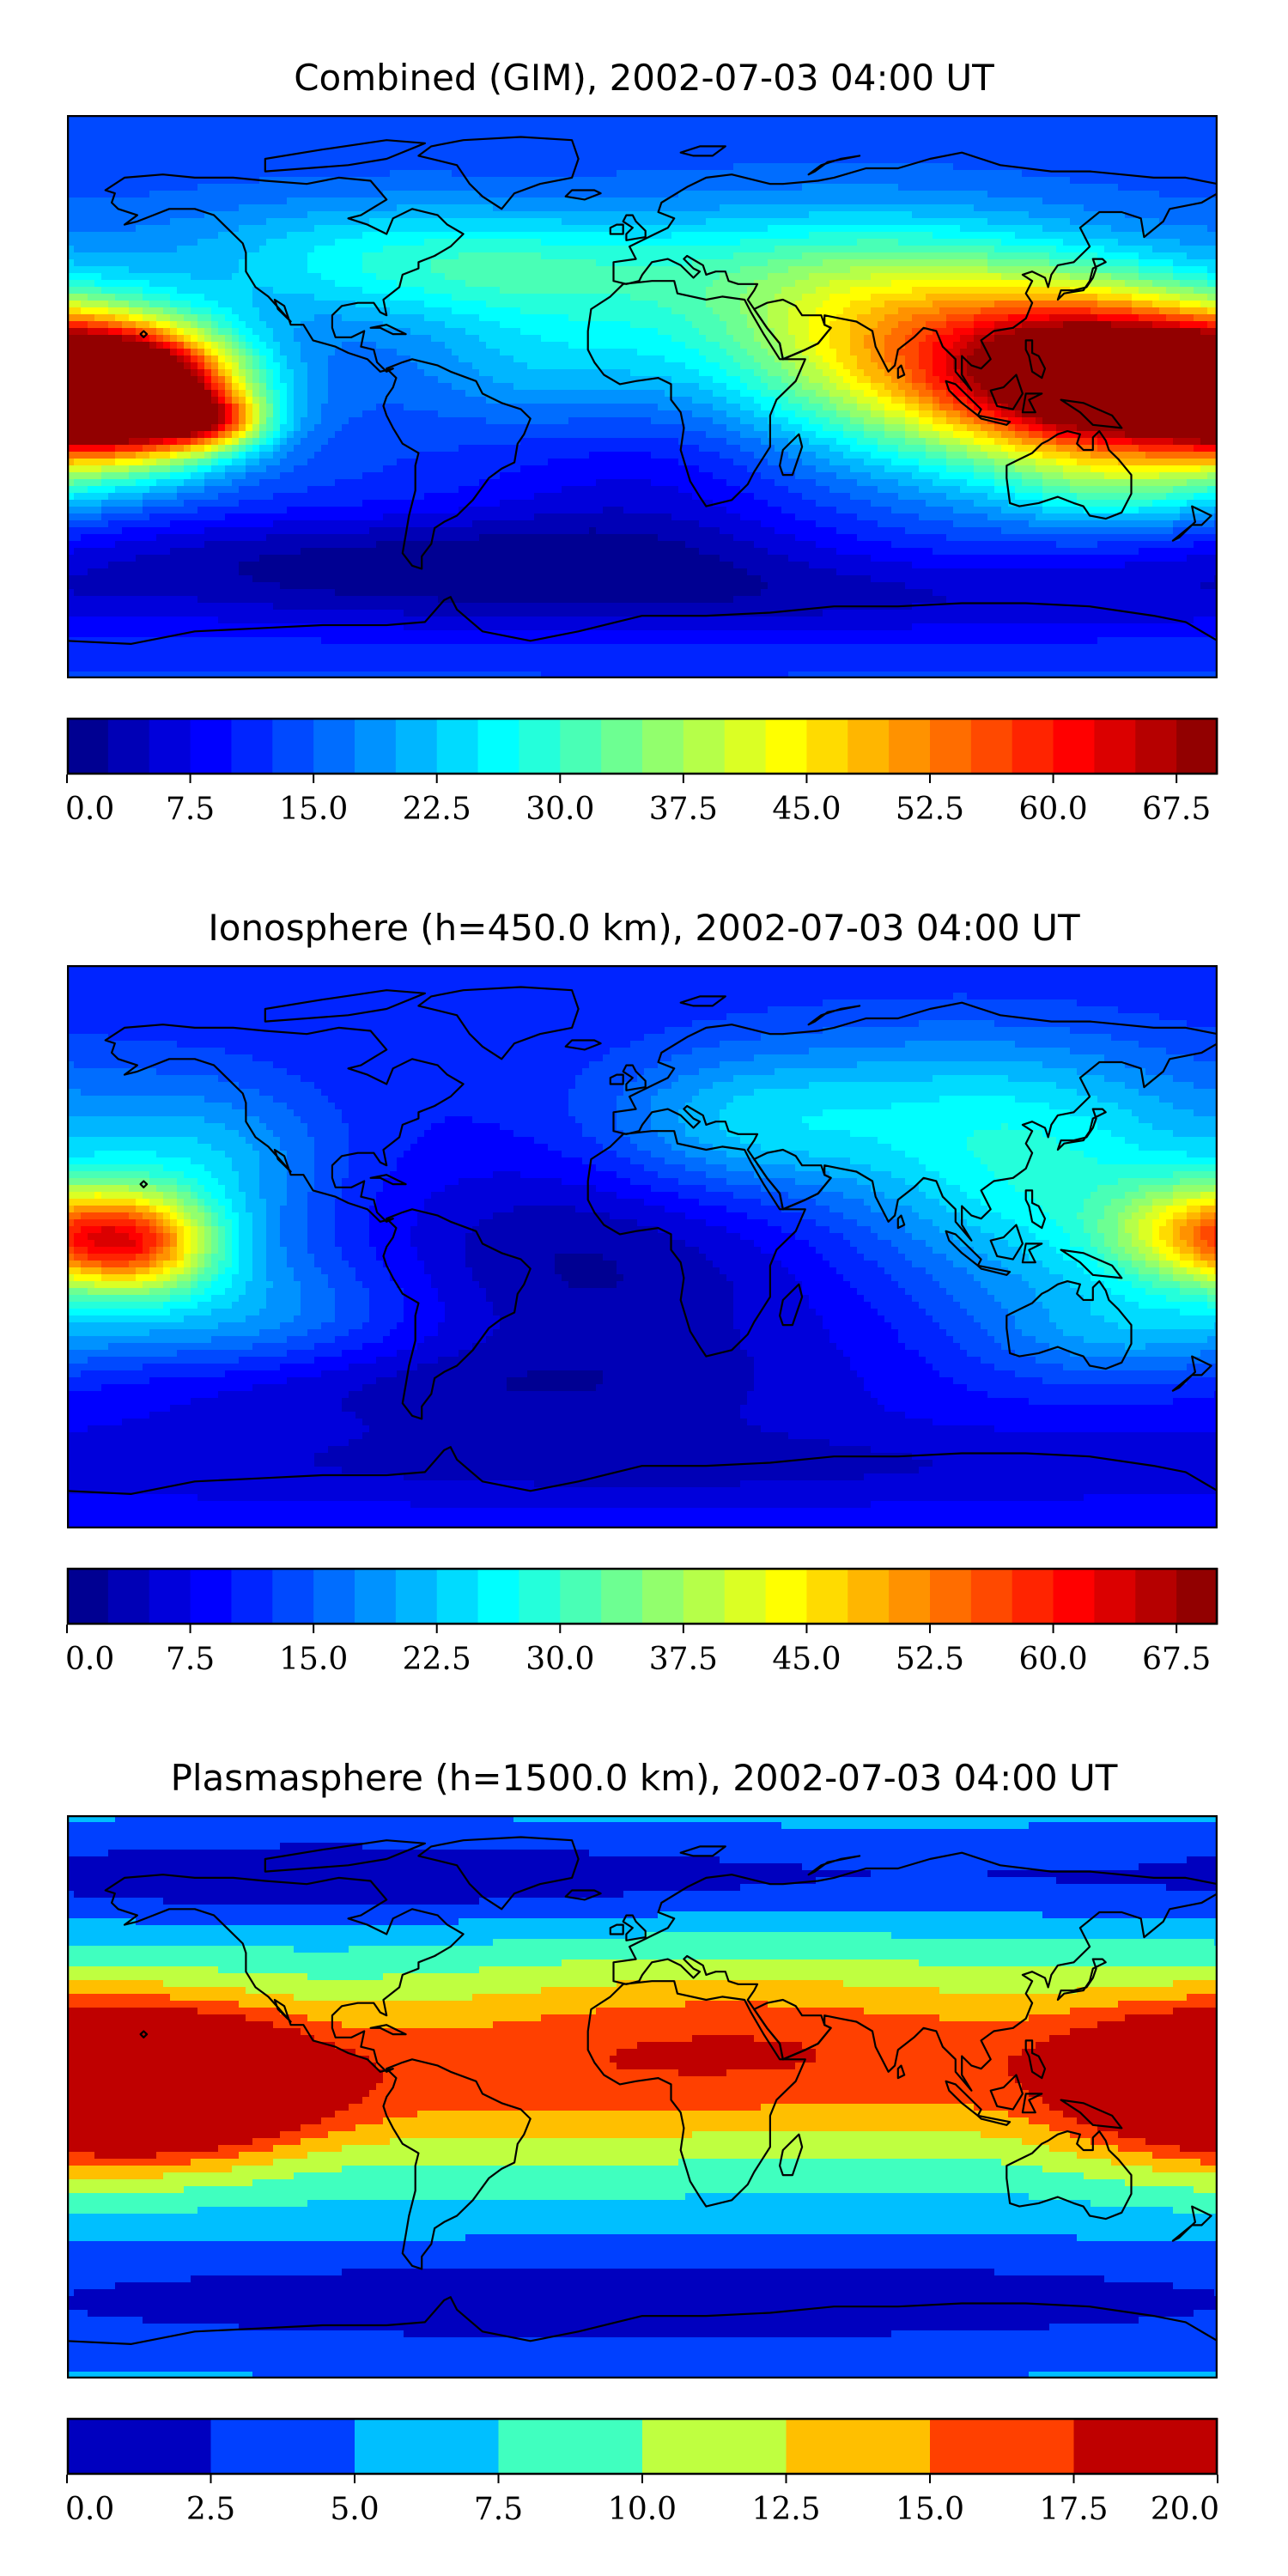 The height and width of the screenshot is (2576, 1288). I want to click on coastline-sulawesi, so click(1032, 1253).